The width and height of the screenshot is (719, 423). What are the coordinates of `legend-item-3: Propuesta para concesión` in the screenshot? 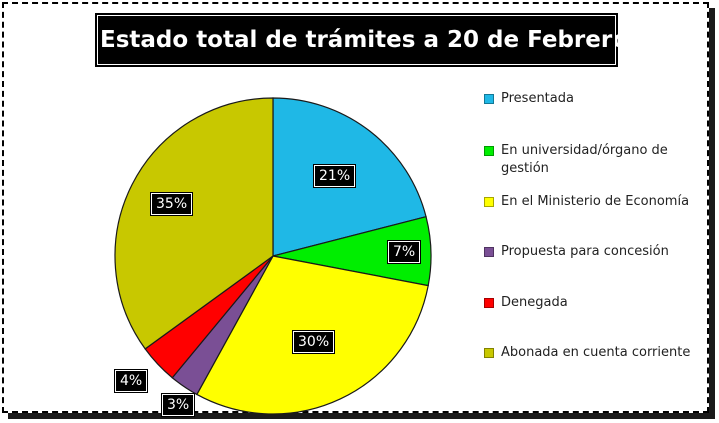 It's located at (600, 252).